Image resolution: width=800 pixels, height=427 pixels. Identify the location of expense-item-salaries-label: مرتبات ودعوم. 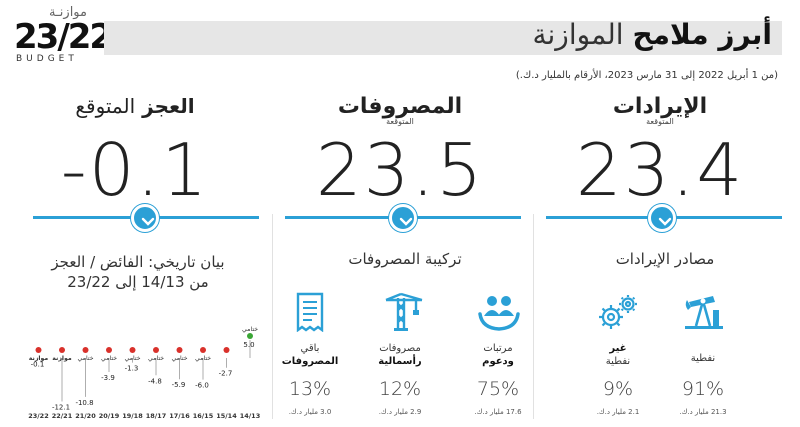
(498, 355).